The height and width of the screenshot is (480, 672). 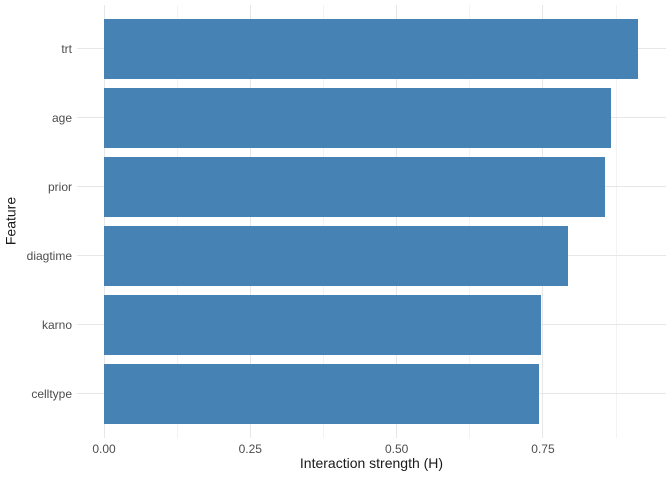 What do you see at coordinates (10, 221) in the screenshot?
I see `y-axis-title-text: Feature` at bounding box center [10, 221].